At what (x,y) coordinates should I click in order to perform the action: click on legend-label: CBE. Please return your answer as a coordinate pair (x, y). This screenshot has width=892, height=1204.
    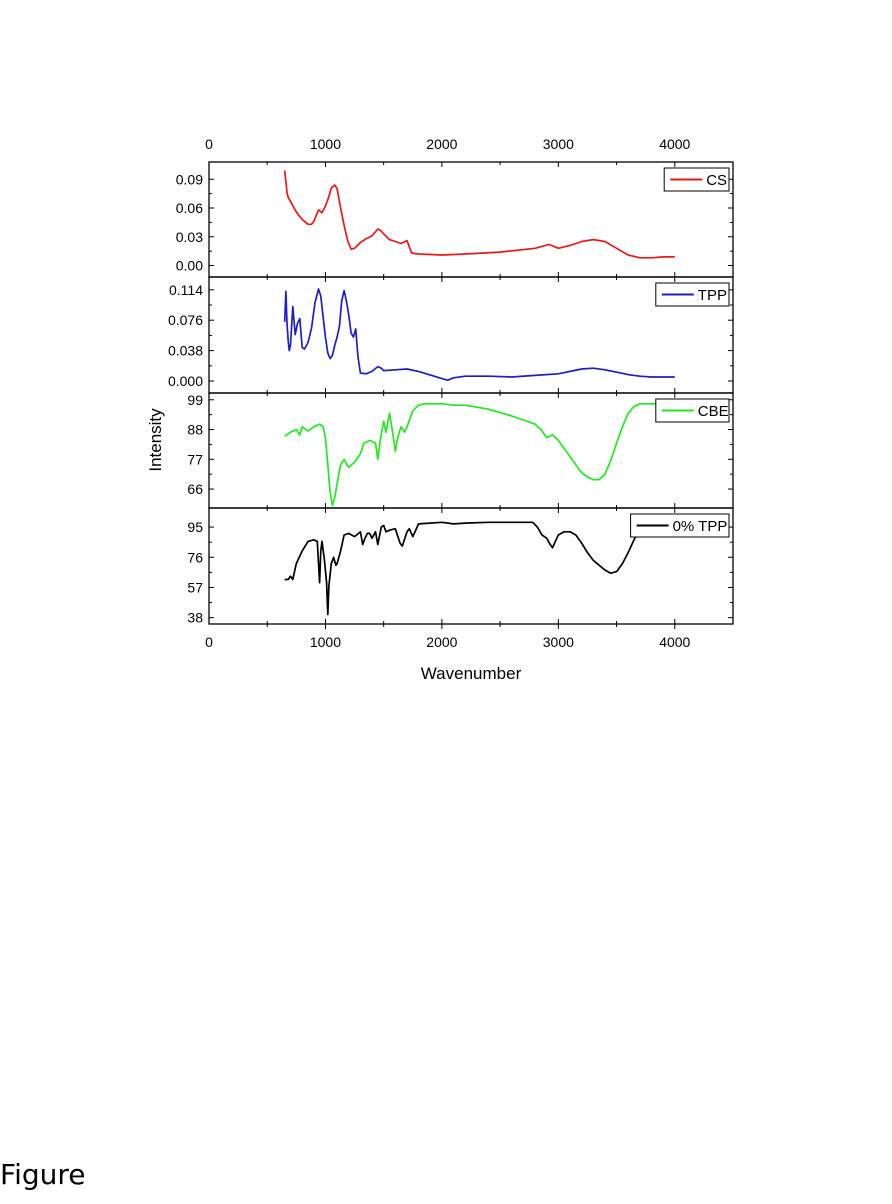
    Looking at the image, I should click on (713, 411).